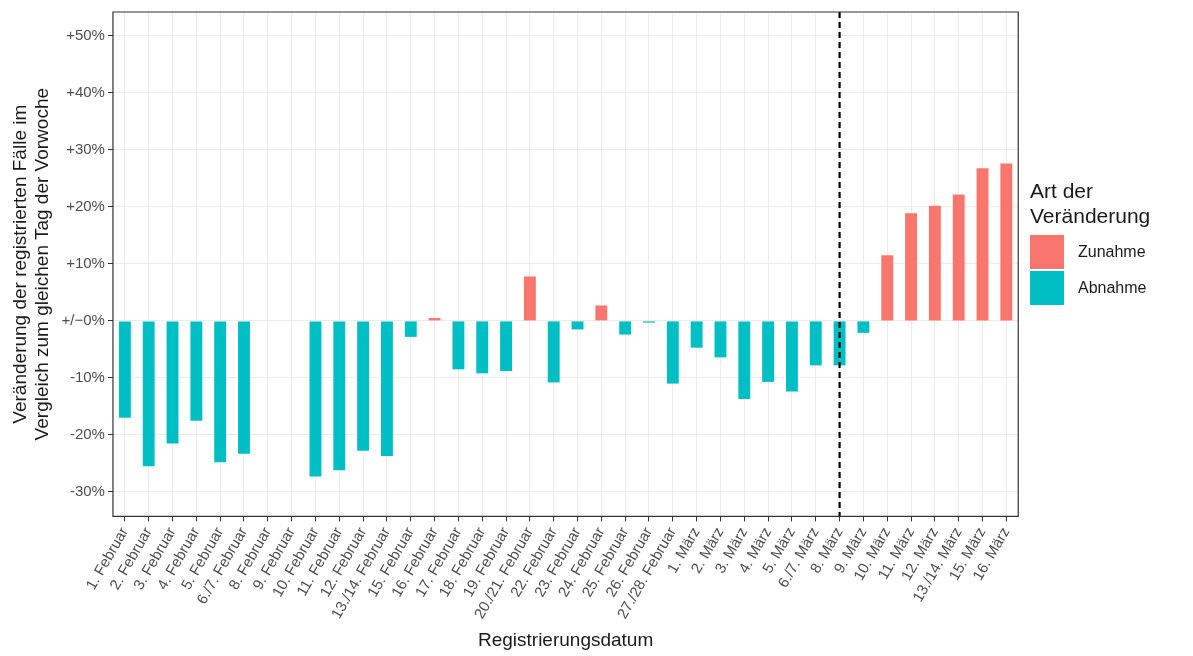 The image size is (1193, 656). Describe the element at coordinates (87, 377) in the screenshot. I see `y-tick-label: -10%` at that location.